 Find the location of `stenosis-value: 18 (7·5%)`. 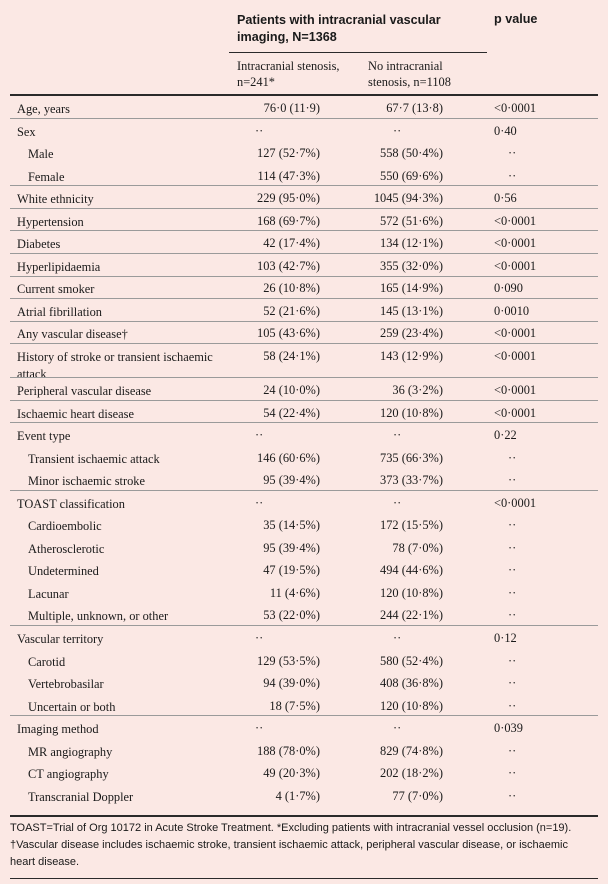

stenosis-value: 18 (7·5%) is located at coordinates (294, 705).